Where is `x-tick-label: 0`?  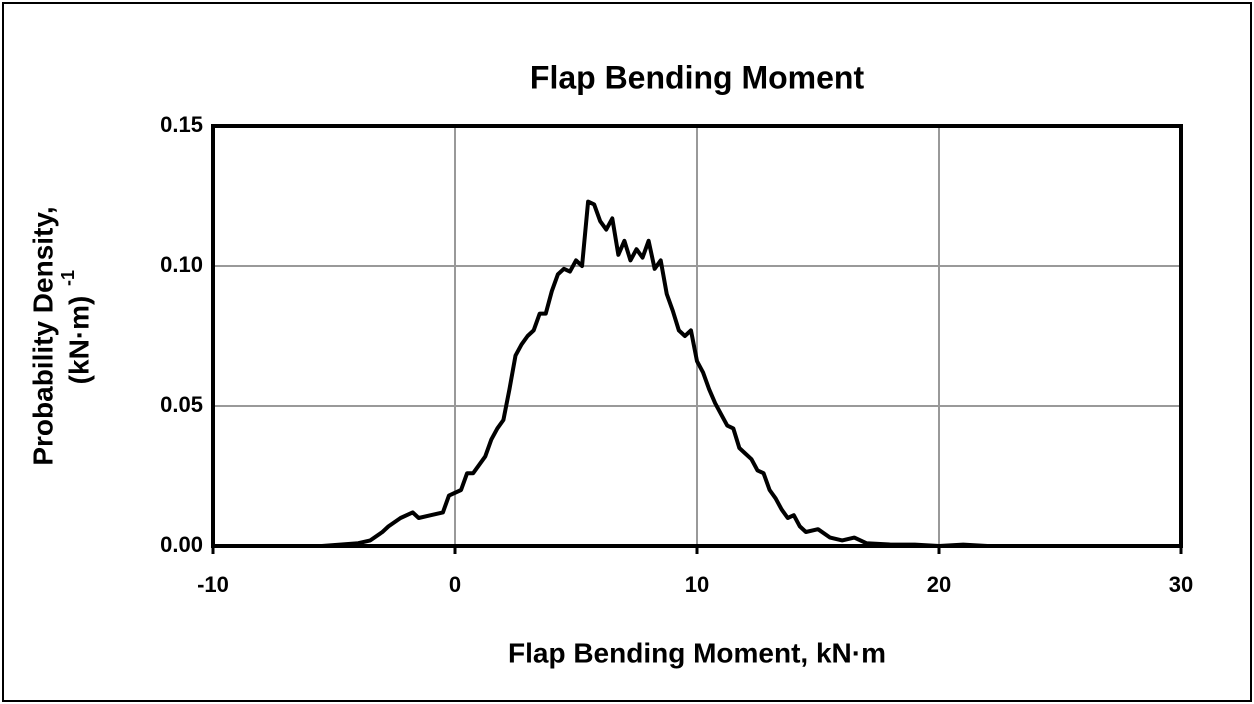
x-tick-label: 0 is located at coordinates (455, 584).